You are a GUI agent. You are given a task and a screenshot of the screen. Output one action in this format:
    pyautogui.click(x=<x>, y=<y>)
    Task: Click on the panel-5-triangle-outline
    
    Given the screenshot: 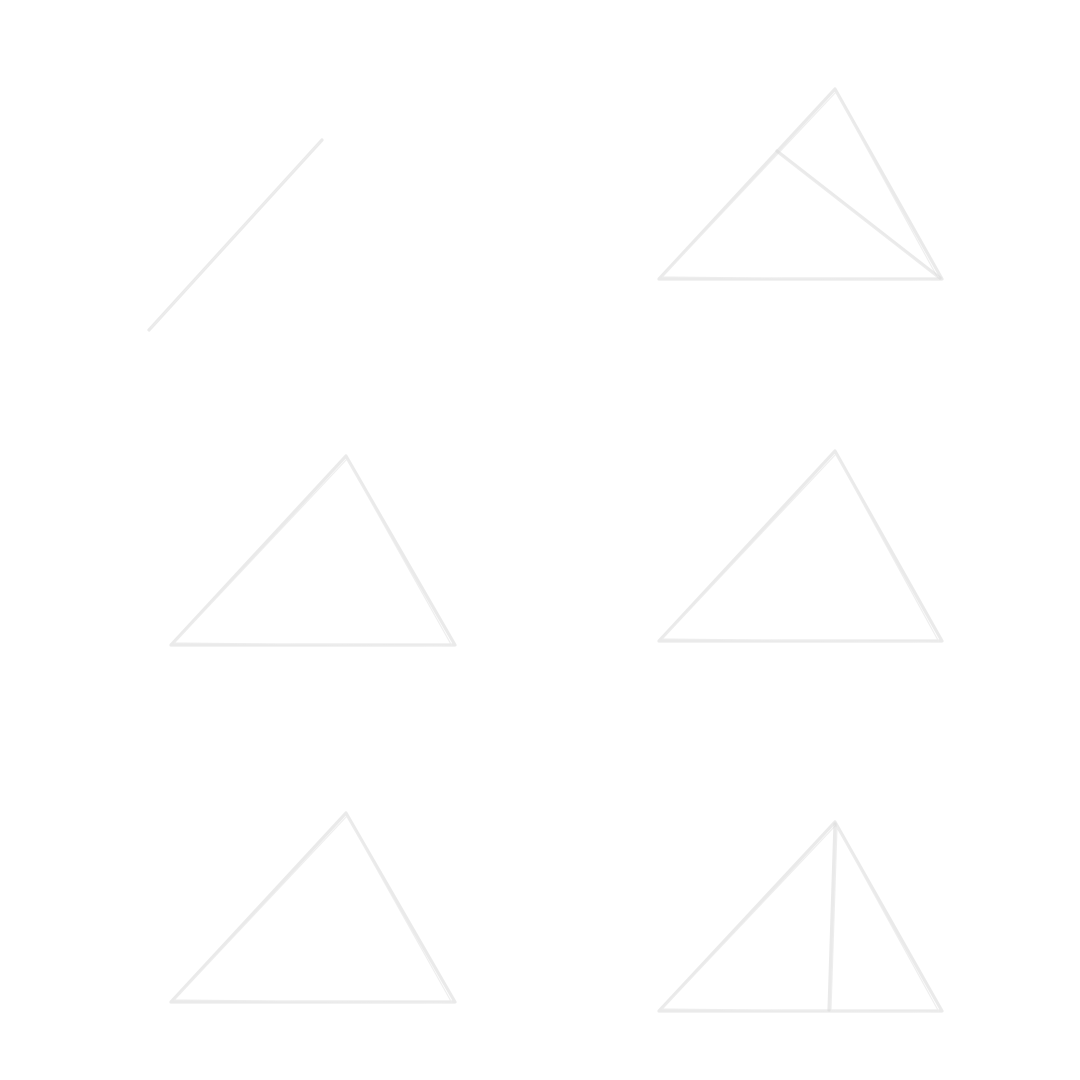 What is the action you would take?
    pyautogui.click(x=313, y=907)
    